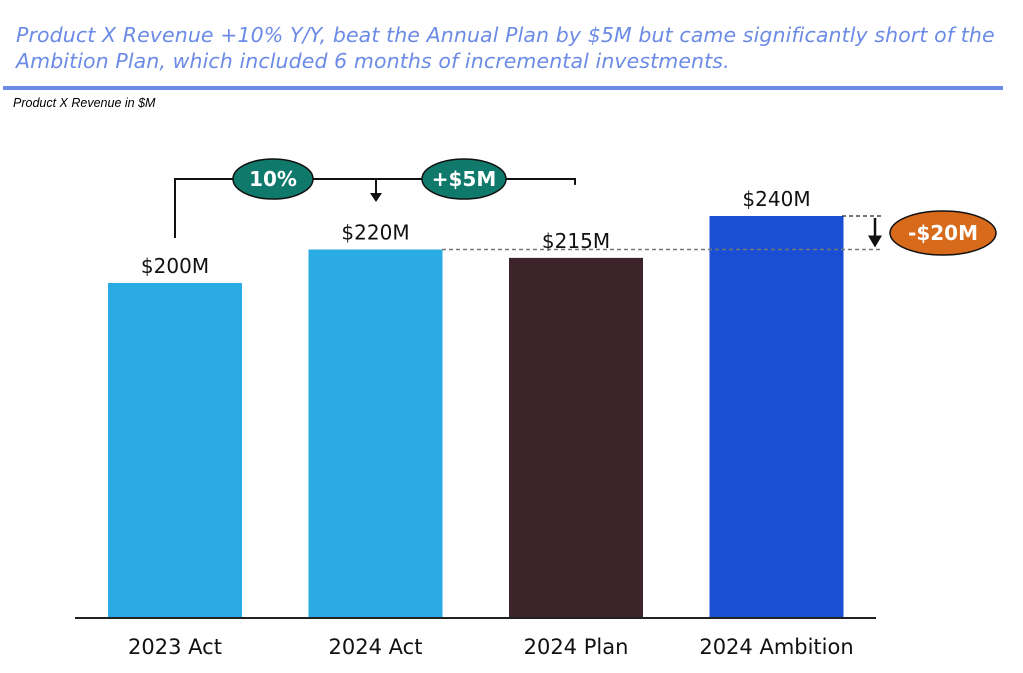  I want to click on data-label: $220M, so click(375, 233).